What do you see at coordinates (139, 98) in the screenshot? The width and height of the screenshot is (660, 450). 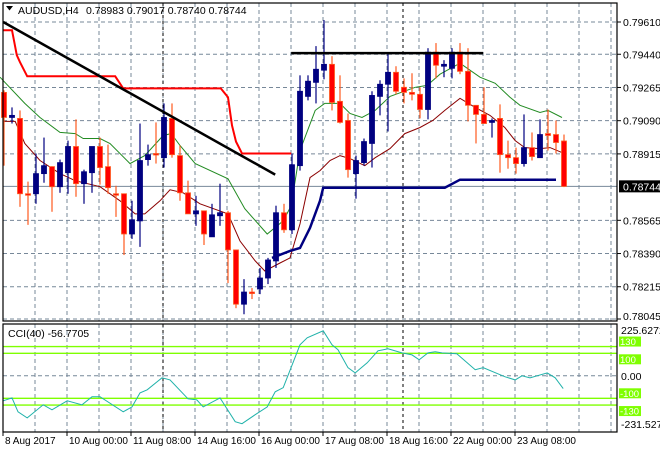 I see `trendline-line` at bounding box center [139, 98].